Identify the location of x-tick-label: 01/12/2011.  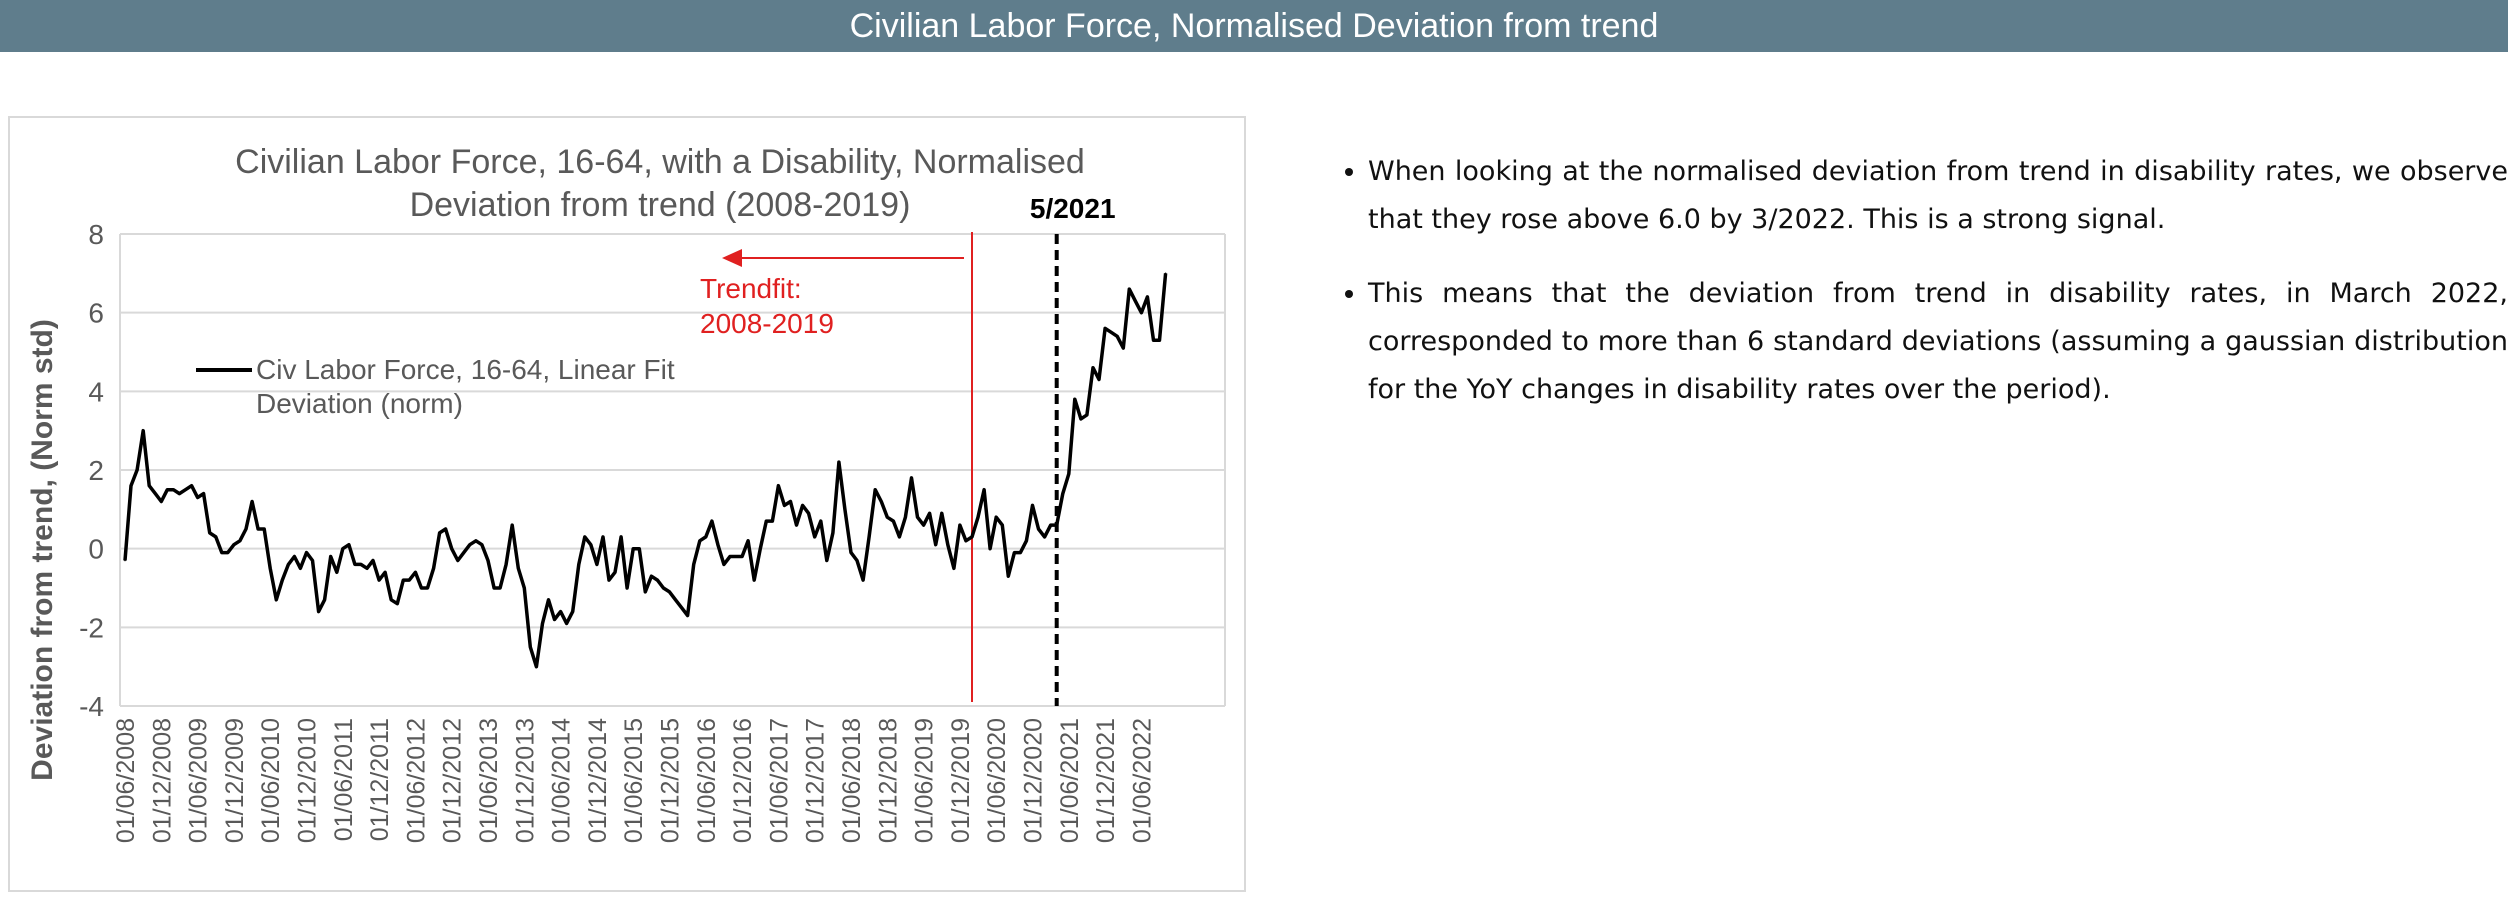
(380, 779).